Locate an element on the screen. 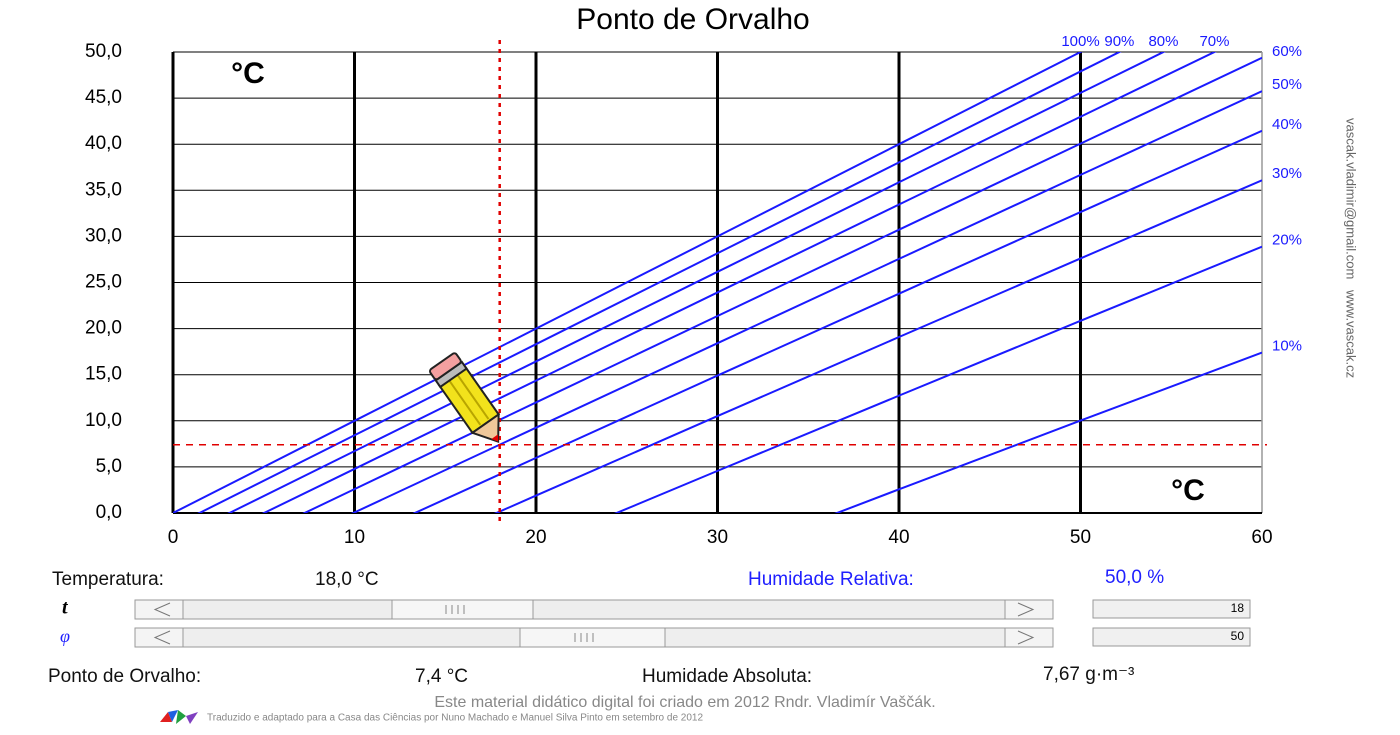 The image size is (1400, 735). x-tick-label: 0 is located at coordinates (173, 537).